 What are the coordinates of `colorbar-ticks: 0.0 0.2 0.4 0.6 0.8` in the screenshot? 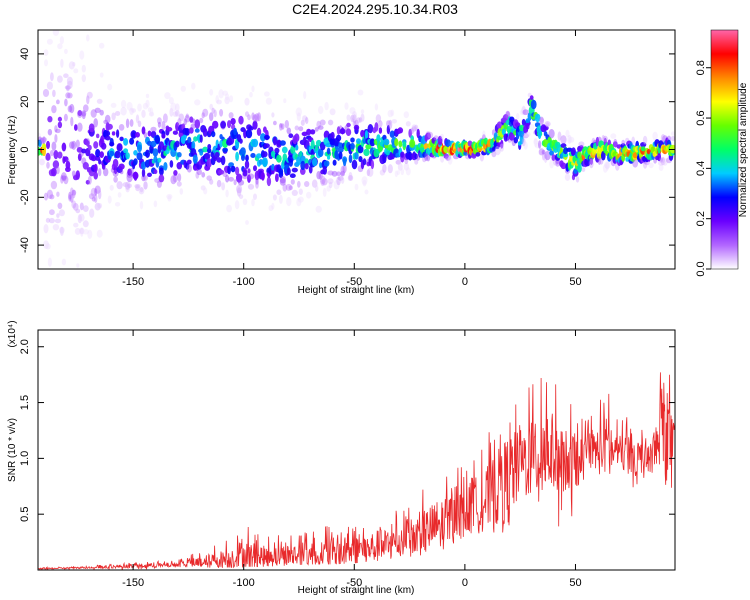 It's located at (703, 168).